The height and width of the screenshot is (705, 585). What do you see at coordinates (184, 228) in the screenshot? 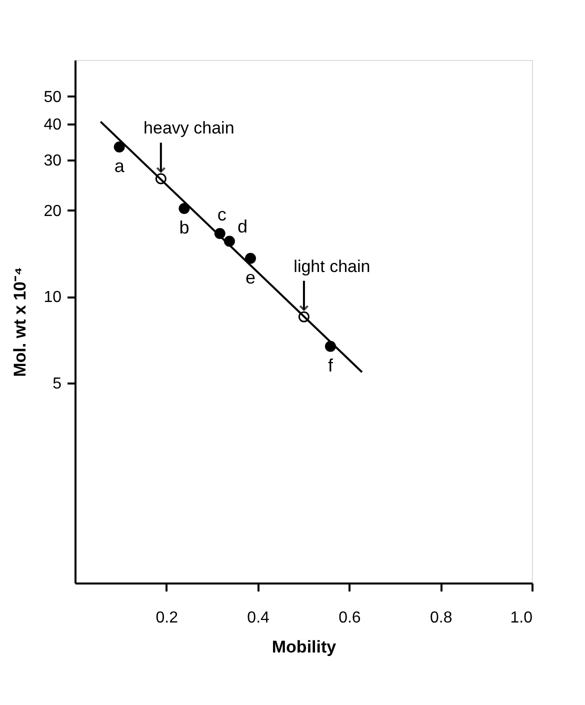
I see `annotation: b` at bounding box center [184, 228].